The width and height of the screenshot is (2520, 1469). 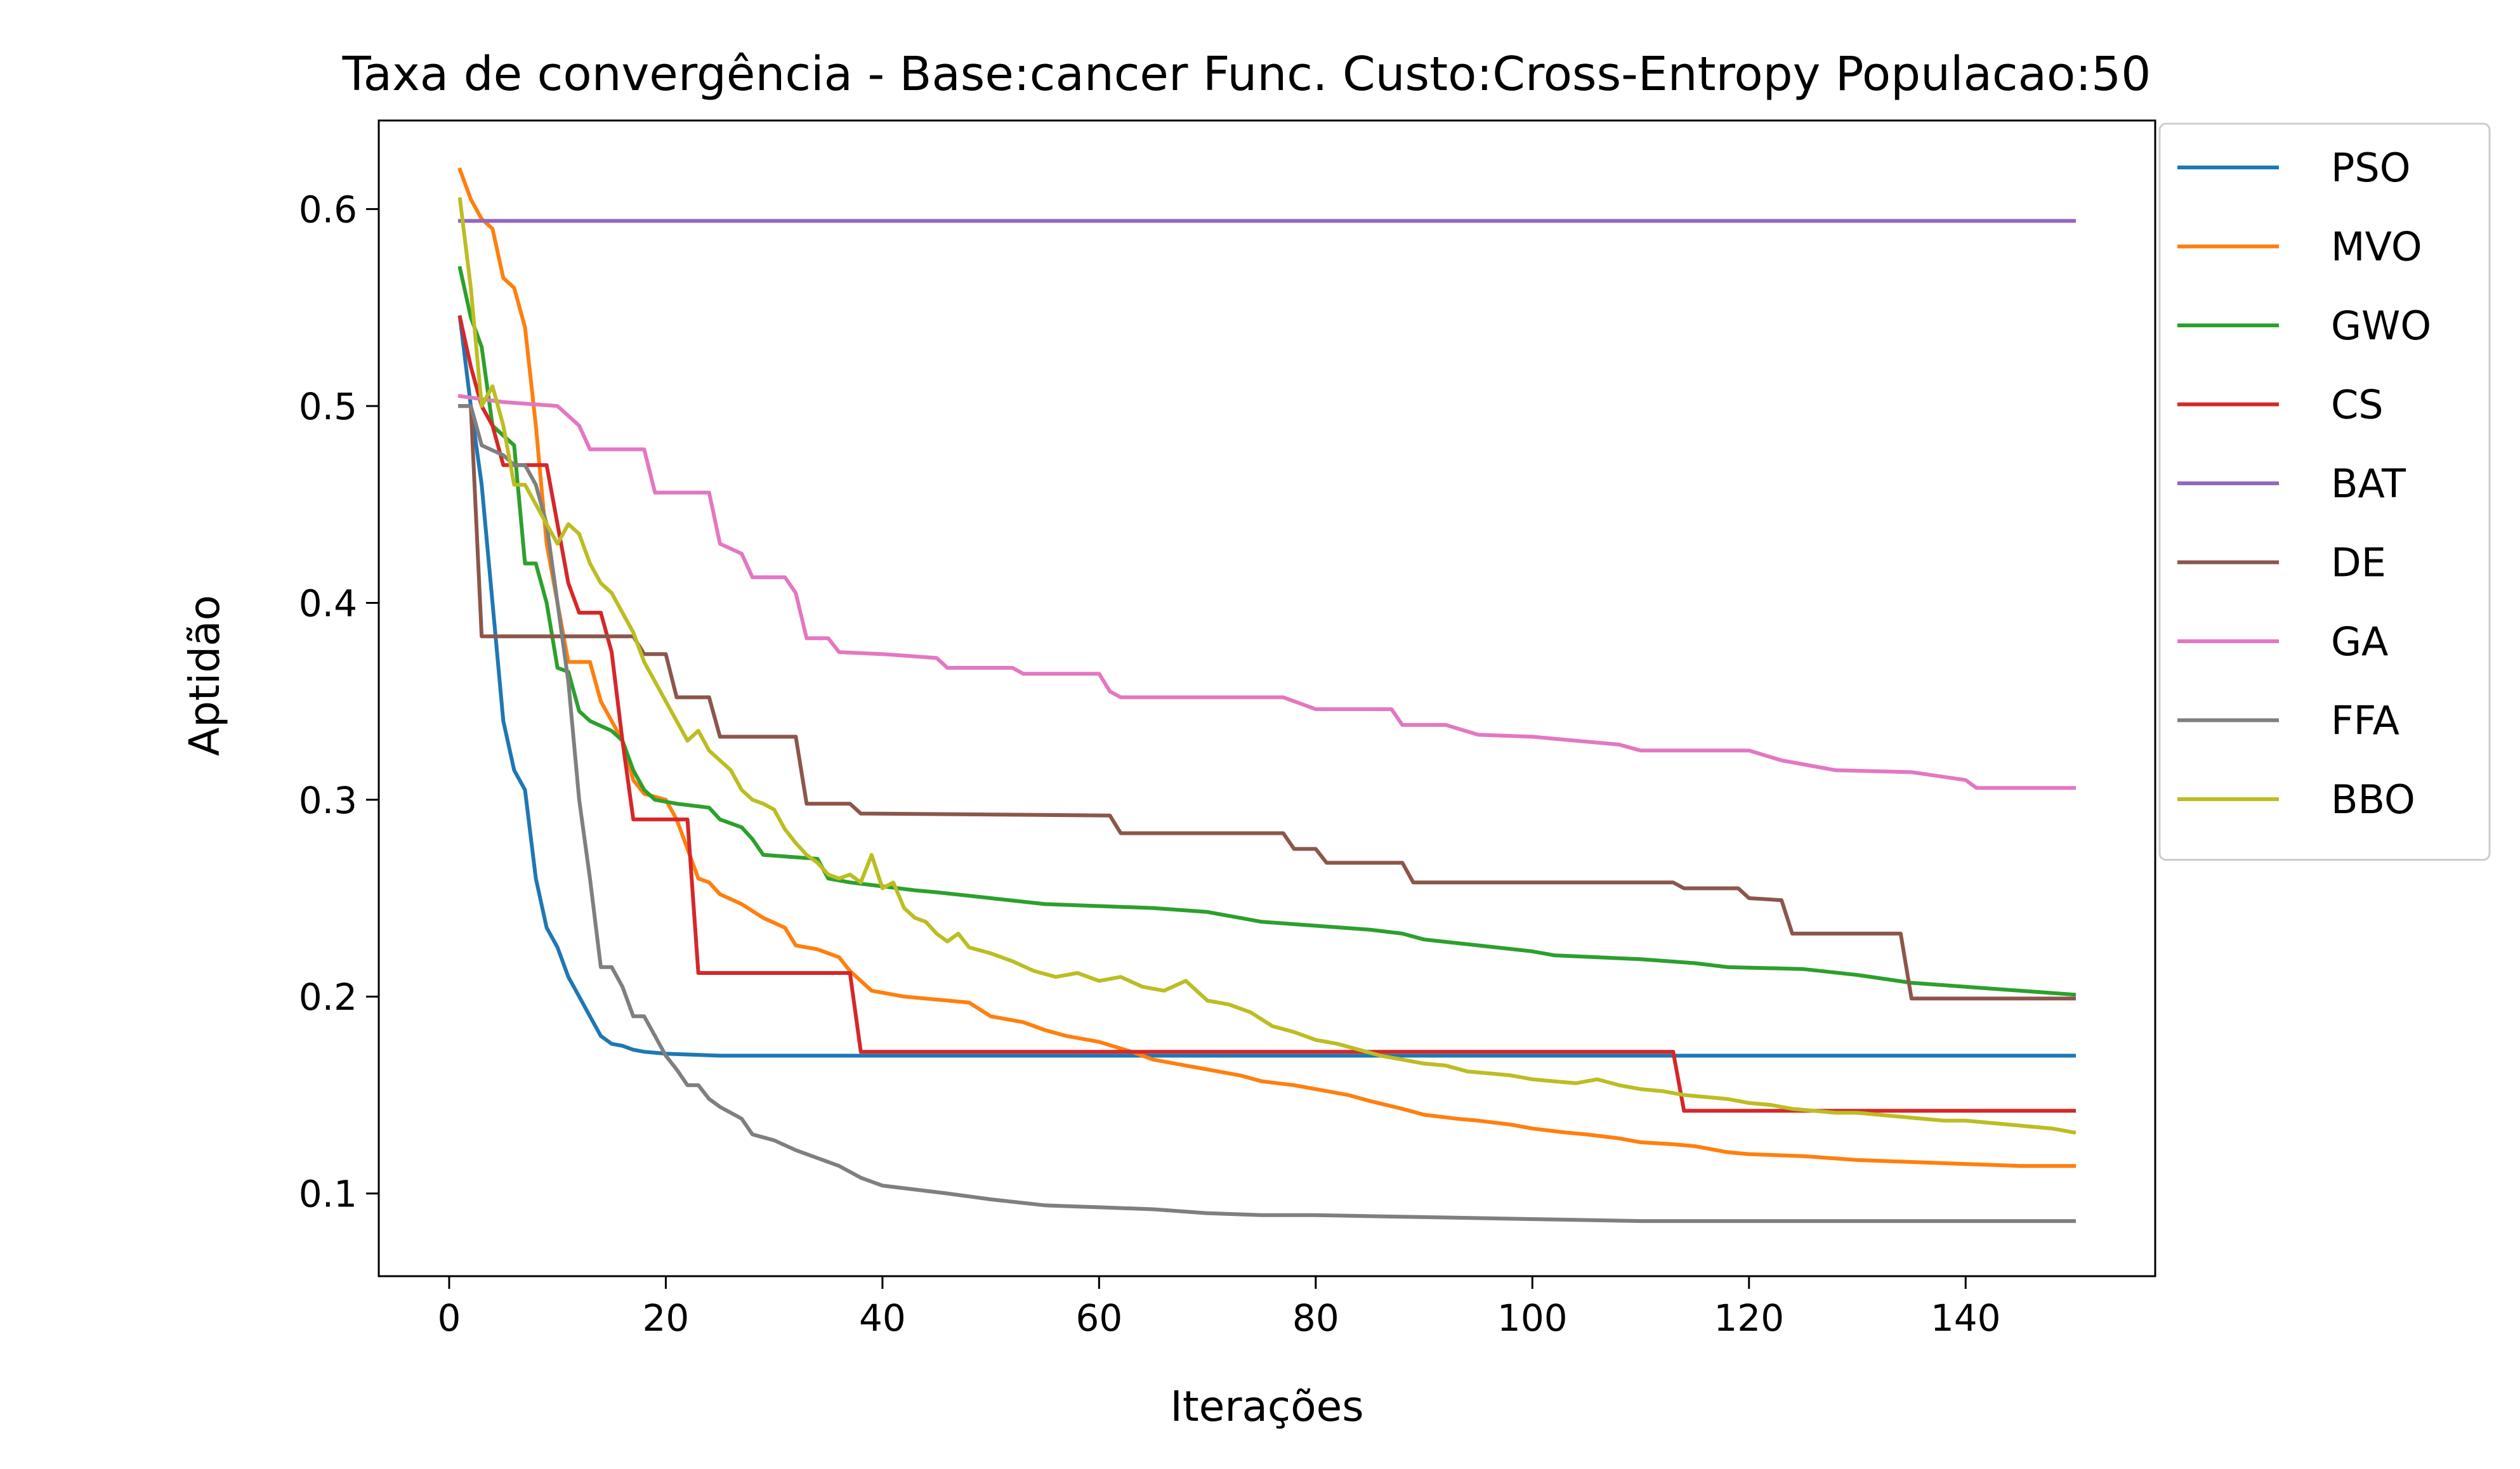 I want to click on legend-label-pso: PSO, so click(x=2371, y=168).